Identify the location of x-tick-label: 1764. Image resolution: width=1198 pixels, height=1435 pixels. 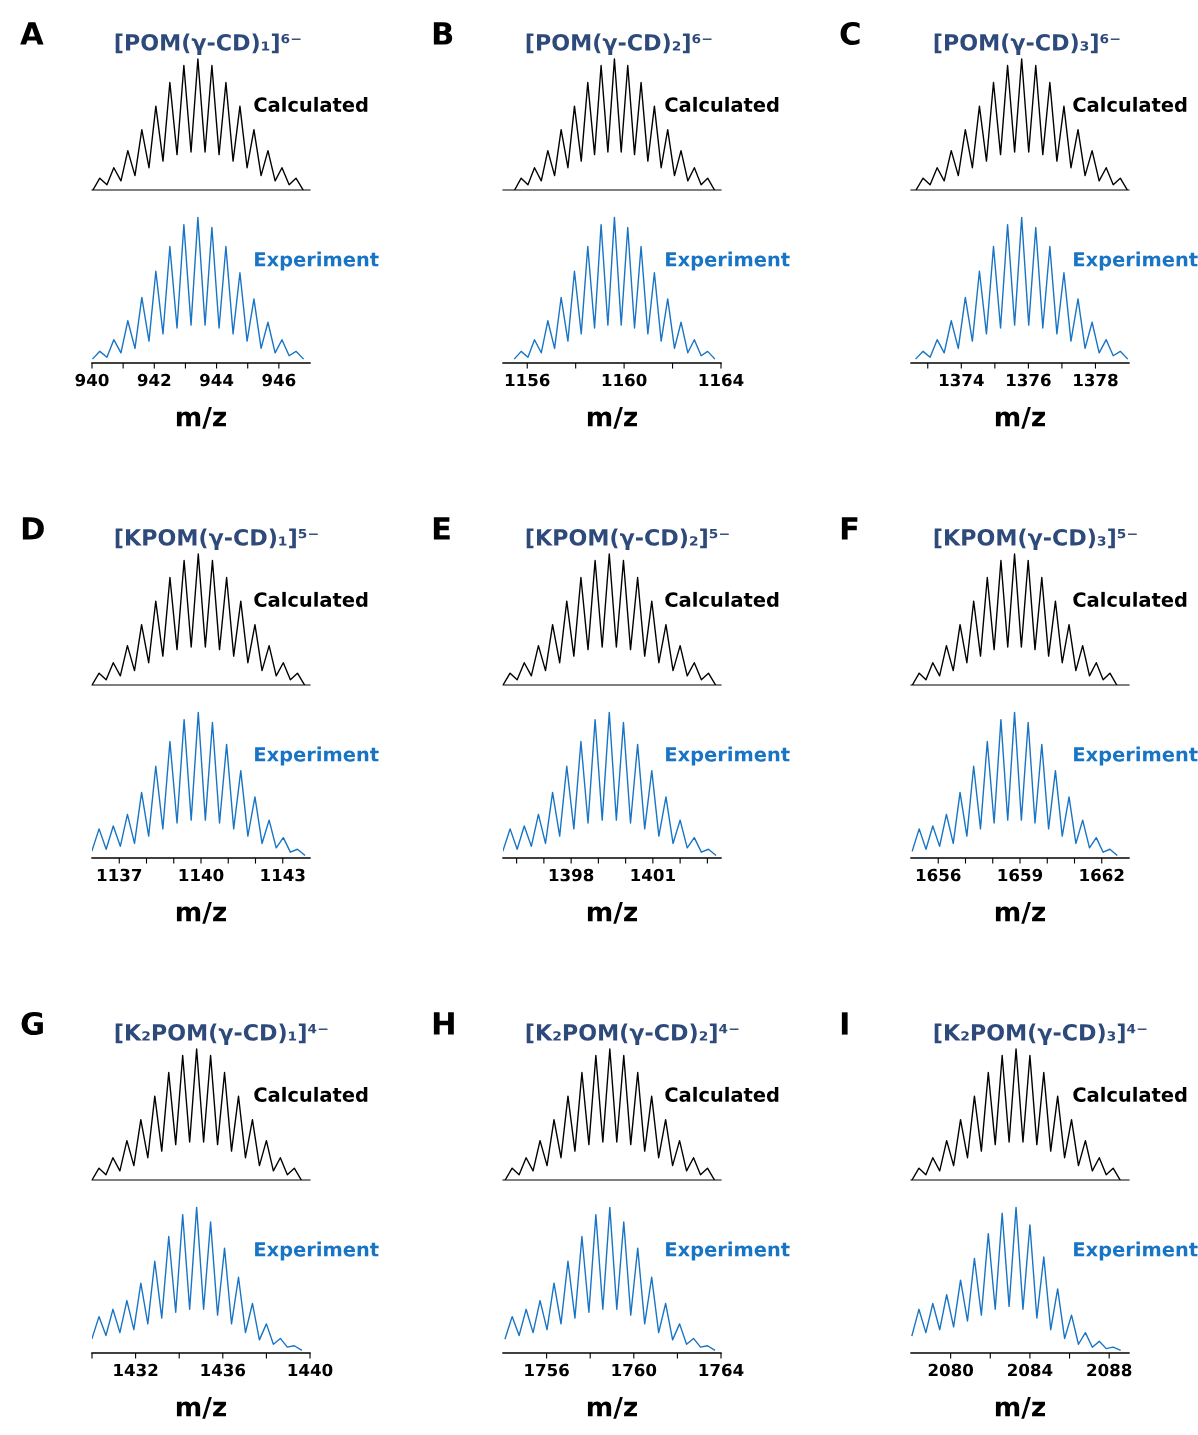
(721, 1370).